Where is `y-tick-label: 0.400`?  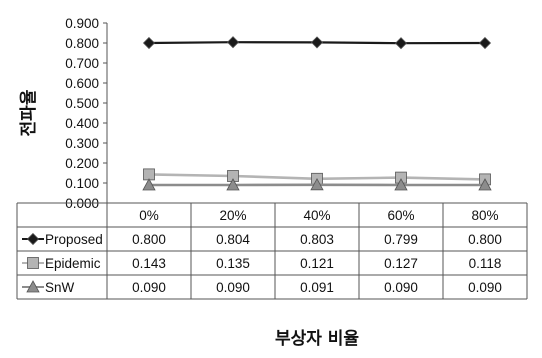 y-tick-label: 0.400 is located at coordinates (82, 123).